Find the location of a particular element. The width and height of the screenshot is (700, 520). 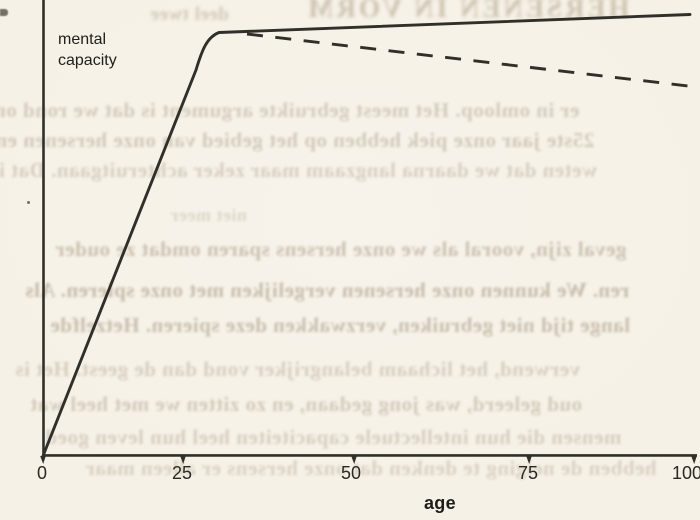

x-axis-label: age is located at coordinates (440, 503).